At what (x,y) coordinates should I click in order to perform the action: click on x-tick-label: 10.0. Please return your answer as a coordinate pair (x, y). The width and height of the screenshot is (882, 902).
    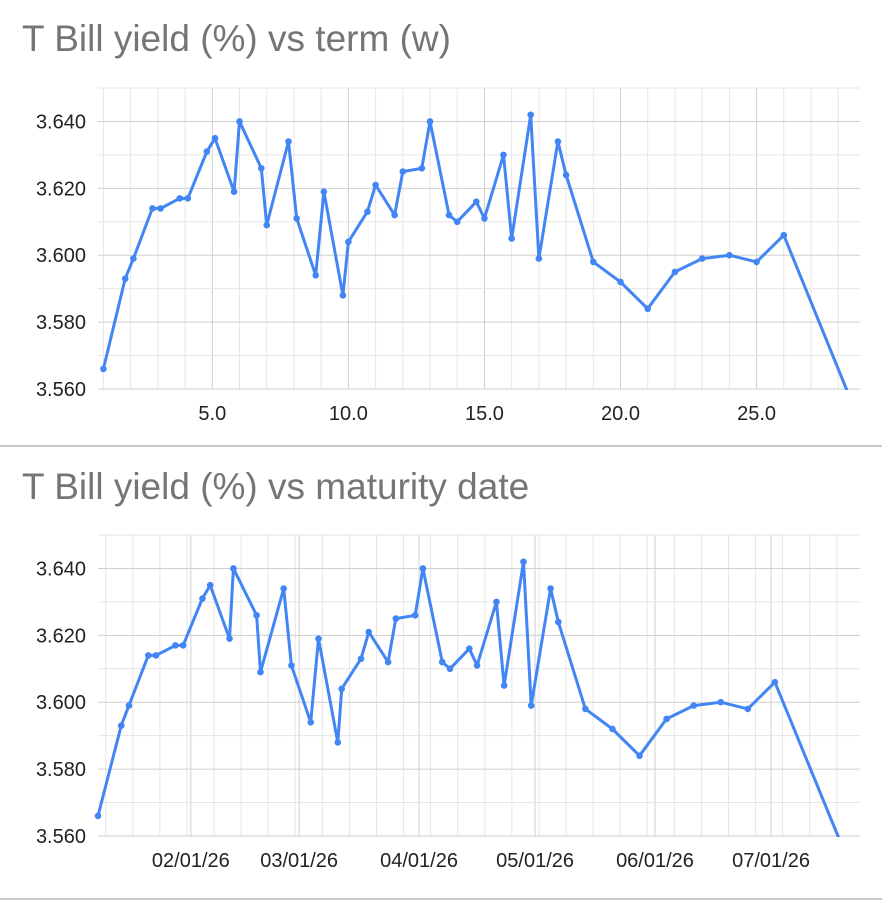
    Looking at the image, I should click on (348, 414).